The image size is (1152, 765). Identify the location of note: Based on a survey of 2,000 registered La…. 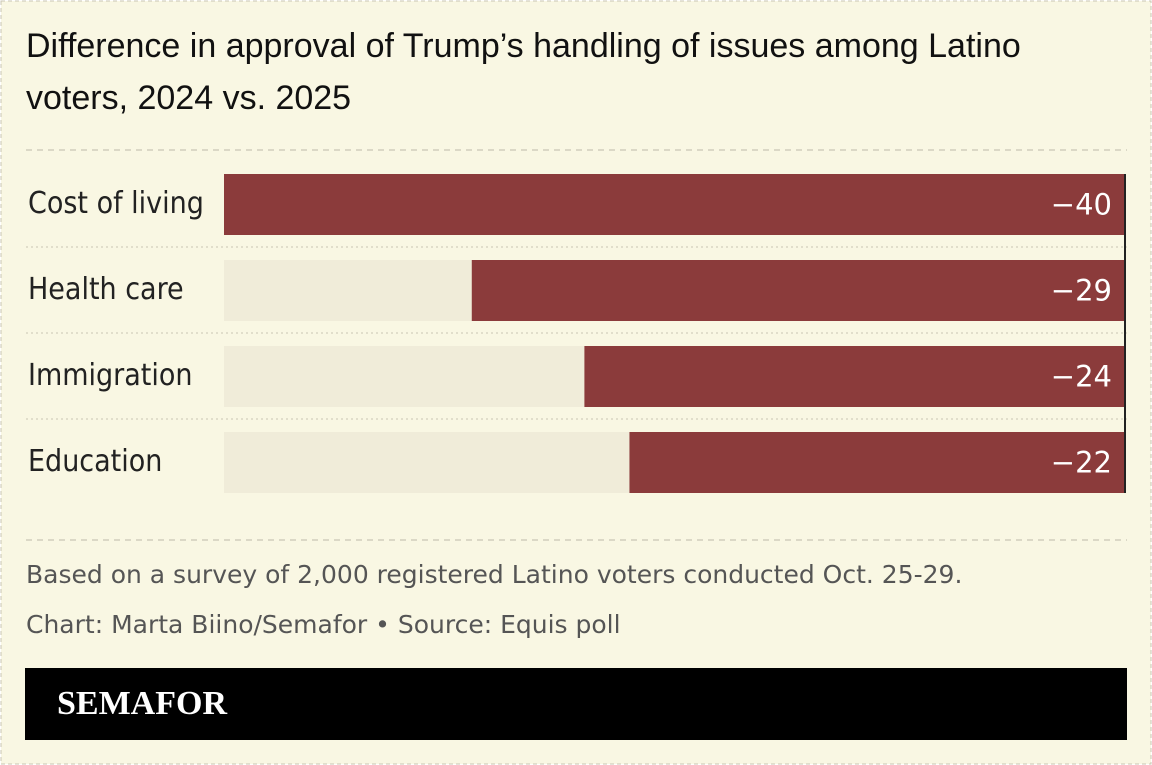
(494, 574).